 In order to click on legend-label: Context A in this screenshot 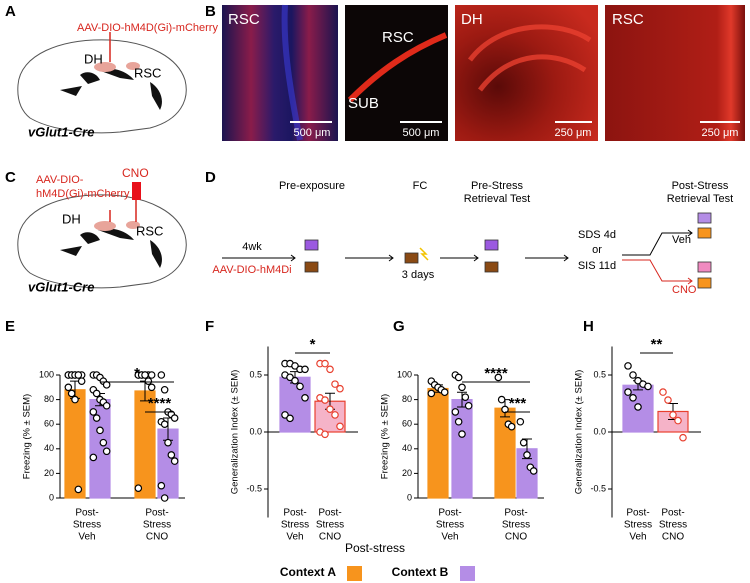, I will do `click(308, 572)`.